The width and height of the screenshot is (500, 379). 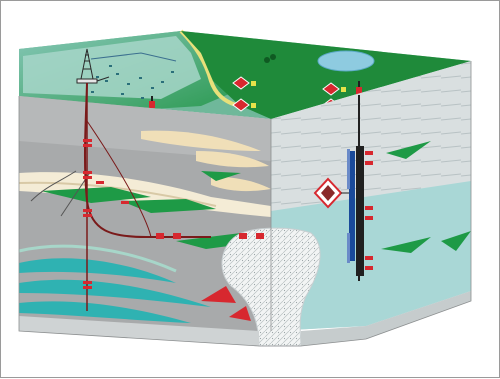 I want to click on road, so click(x=133, y=57).